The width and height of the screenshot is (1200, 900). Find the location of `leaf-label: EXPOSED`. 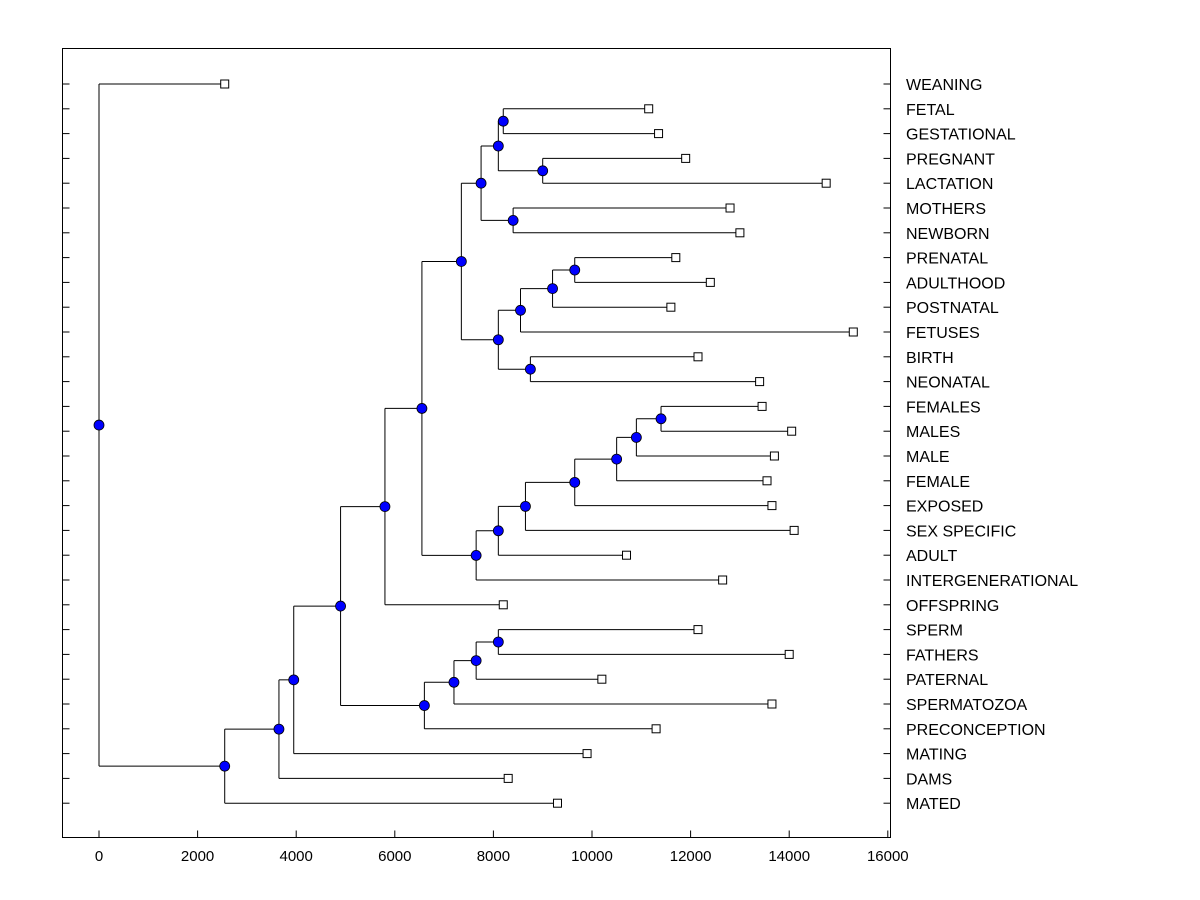

leaf-label: EXPOSED is located at coordinates (944, 507).